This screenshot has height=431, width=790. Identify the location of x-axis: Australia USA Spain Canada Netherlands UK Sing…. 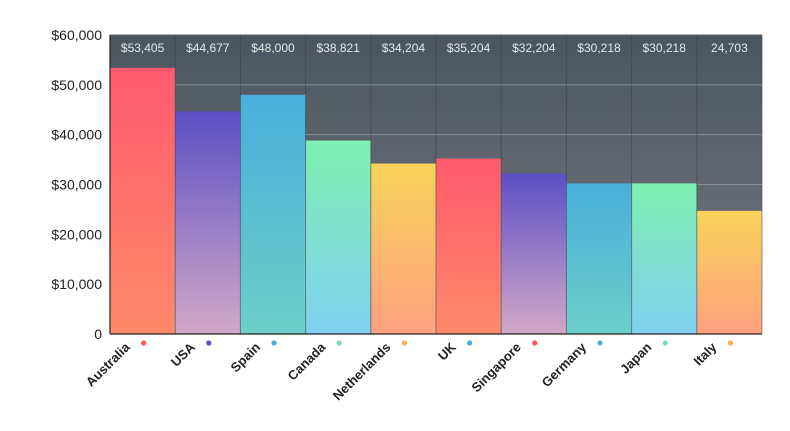
(408, 371).